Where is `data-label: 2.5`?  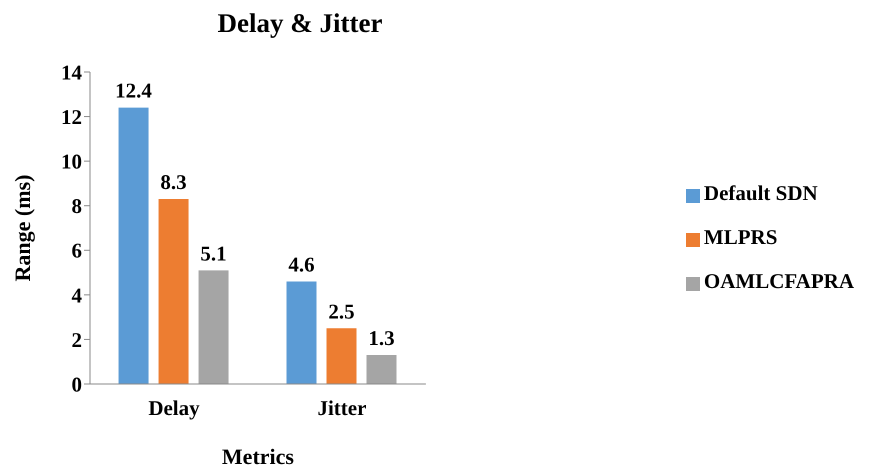 data-label: 2.5 is located at coordinates (341, 311).